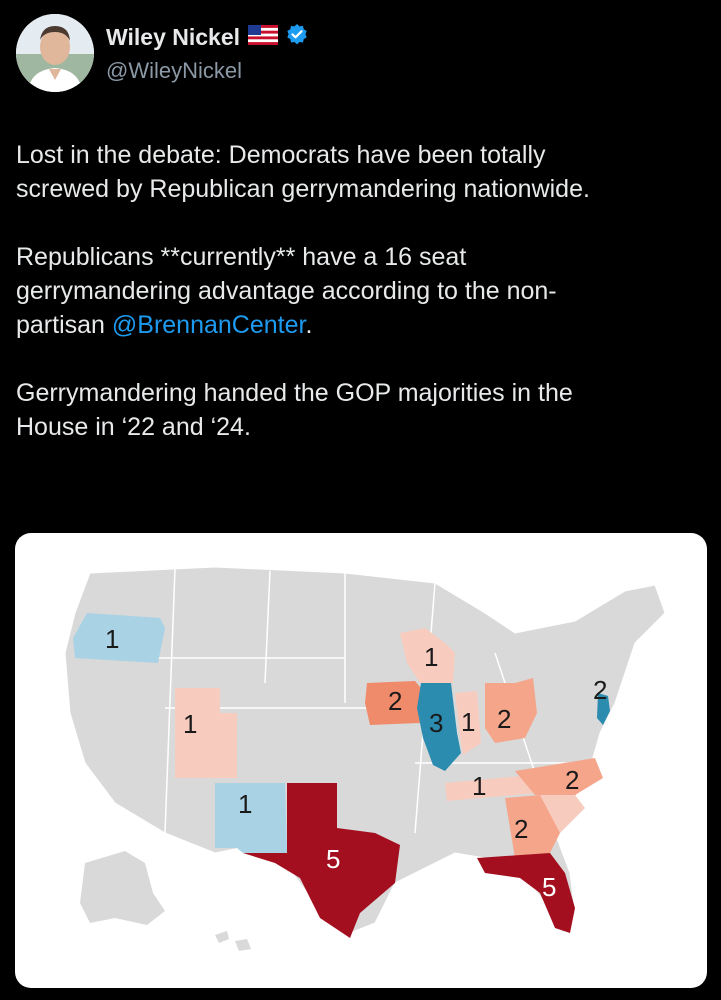 The height and width of the screenshot is (1000, 721). I want to click on state-georgia, so click(532, 826).